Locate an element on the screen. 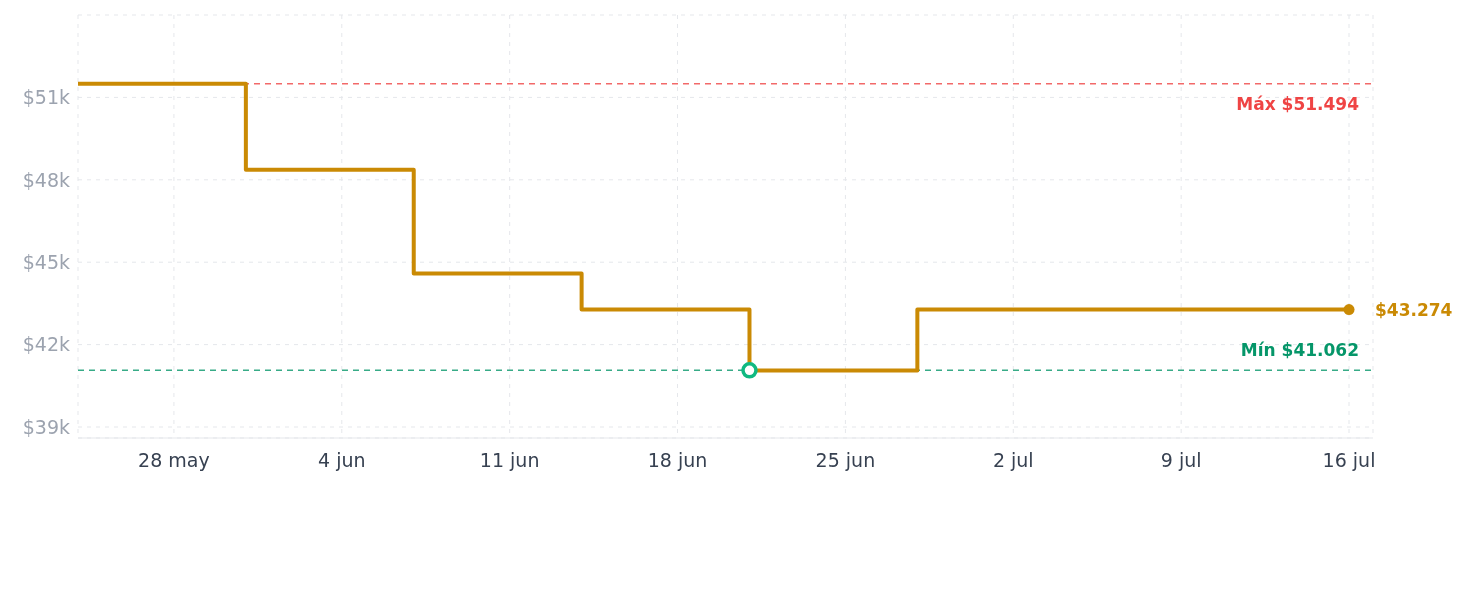  y-tick-label: $42k is located at coordinates (46, 344).